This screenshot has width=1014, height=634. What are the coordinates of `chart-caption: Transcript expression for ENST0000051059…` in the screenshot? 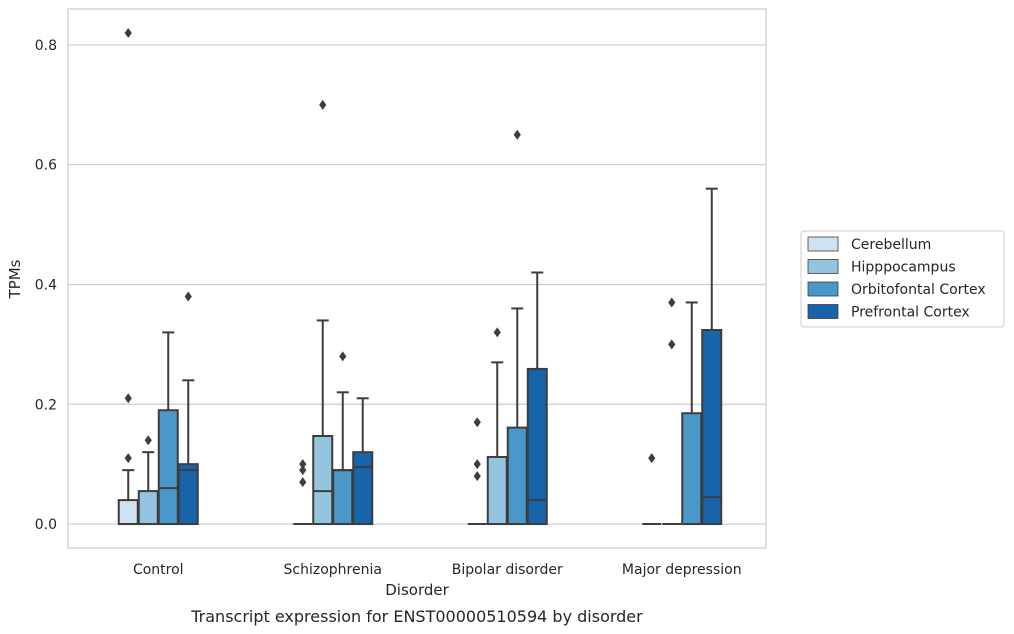 It's located at (416, 616).